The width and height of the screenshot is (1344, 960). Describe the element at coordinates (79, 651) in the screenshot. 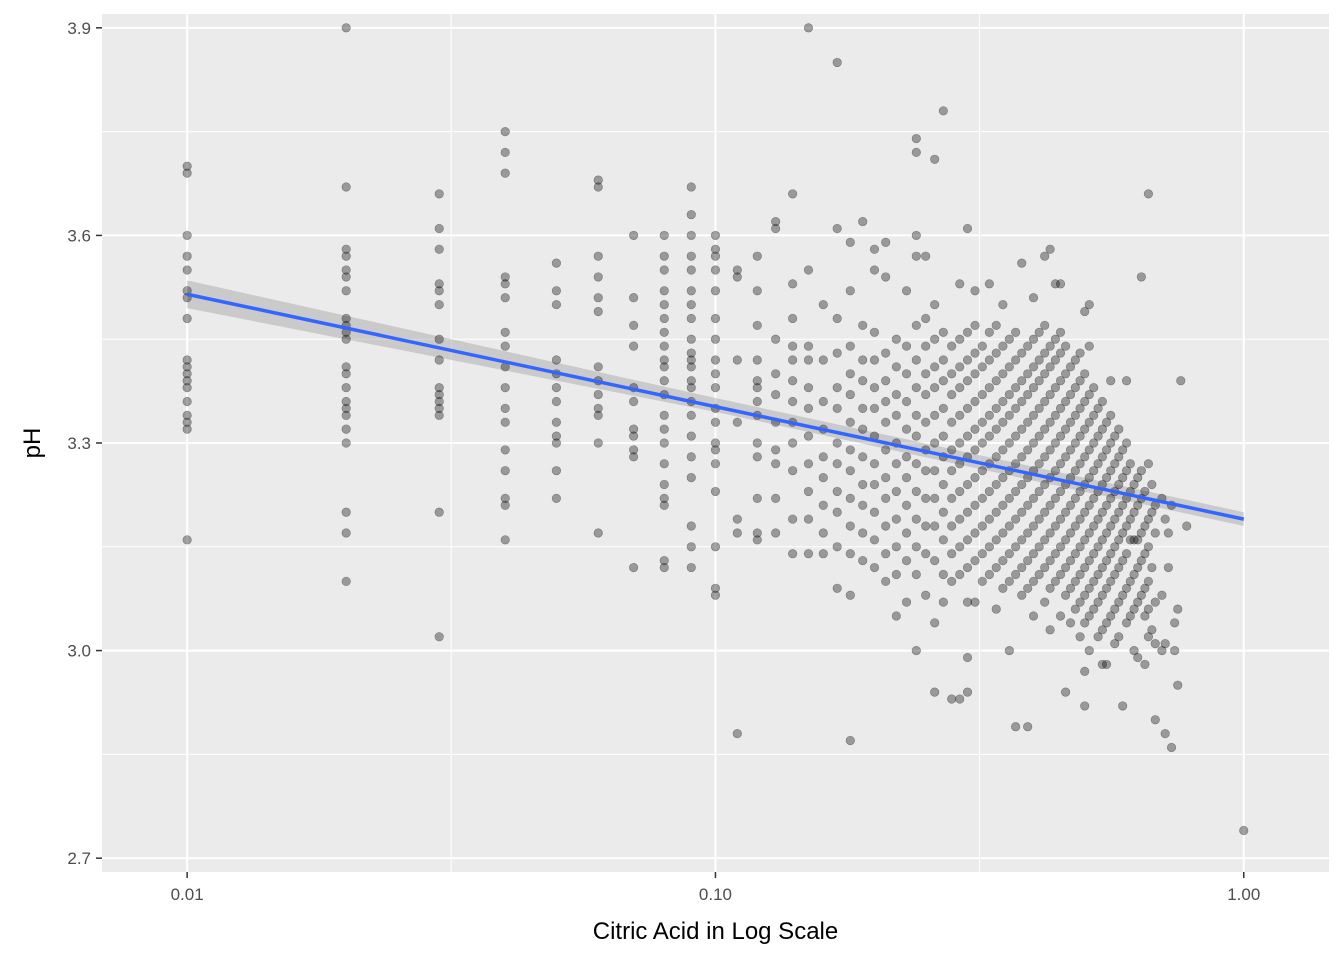

I see `y-tick-label: 3.0` at that location.